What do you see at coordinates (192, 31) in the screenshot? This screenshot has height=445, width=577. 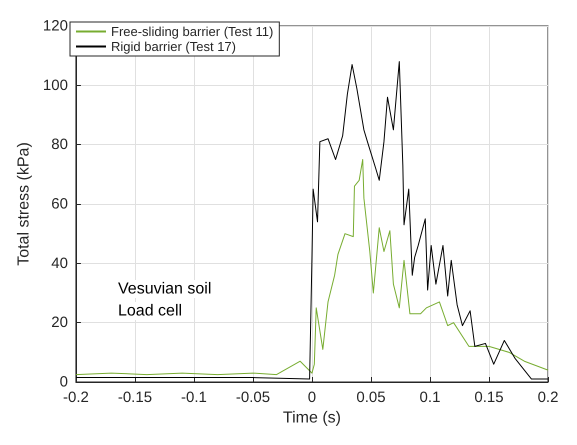 I see `legend-label: Free-sliding barrier (Test 11)` at bounding box center [192, 31].